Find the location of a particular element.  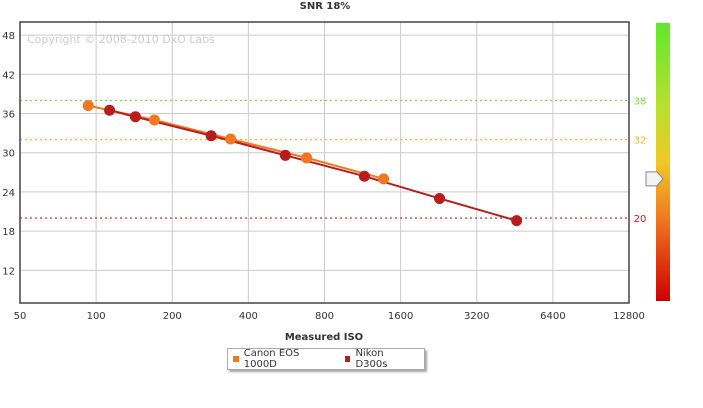

x-tick-label: 200 is located at coordinates (172, 316).